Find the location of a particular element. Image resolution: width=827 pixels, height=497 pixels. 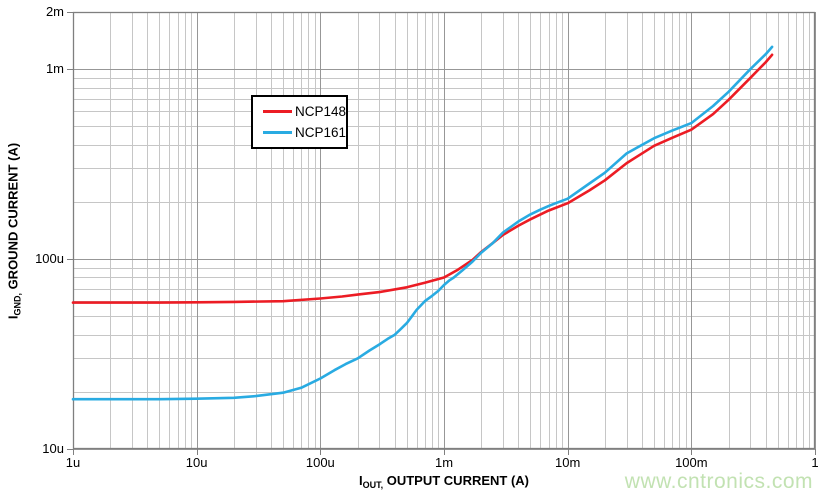

x-tick-label-100u: 100u is located at coordinates (320, 462).